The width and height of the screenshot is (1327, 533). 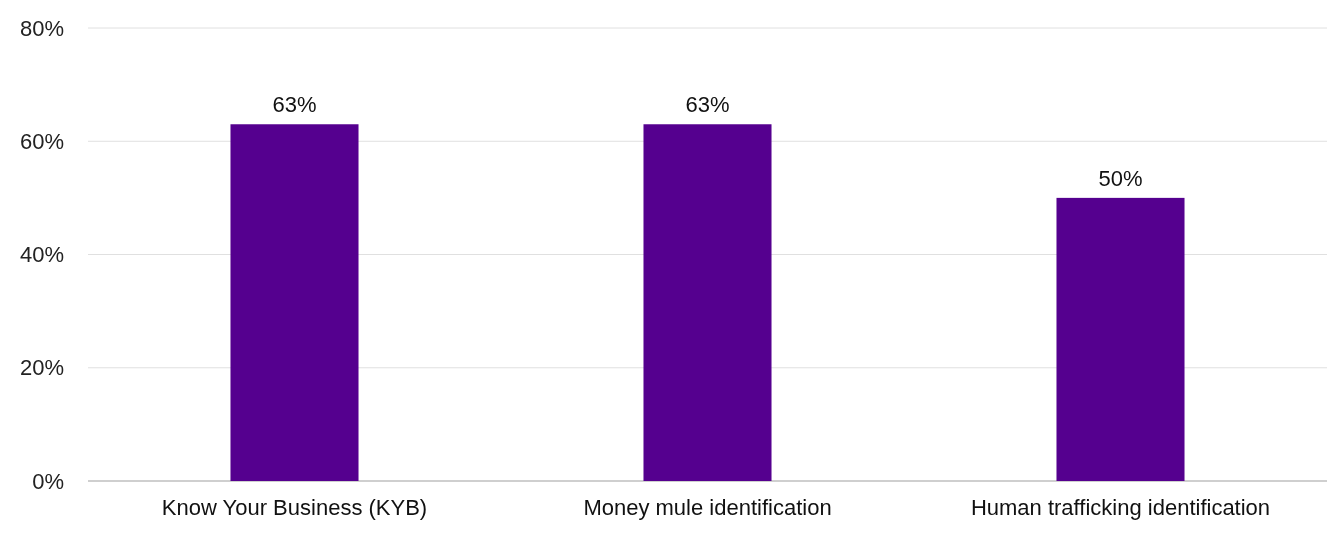 I want to click on x-tick-label: Human trafficking identification, so click(x=1120, y=507).